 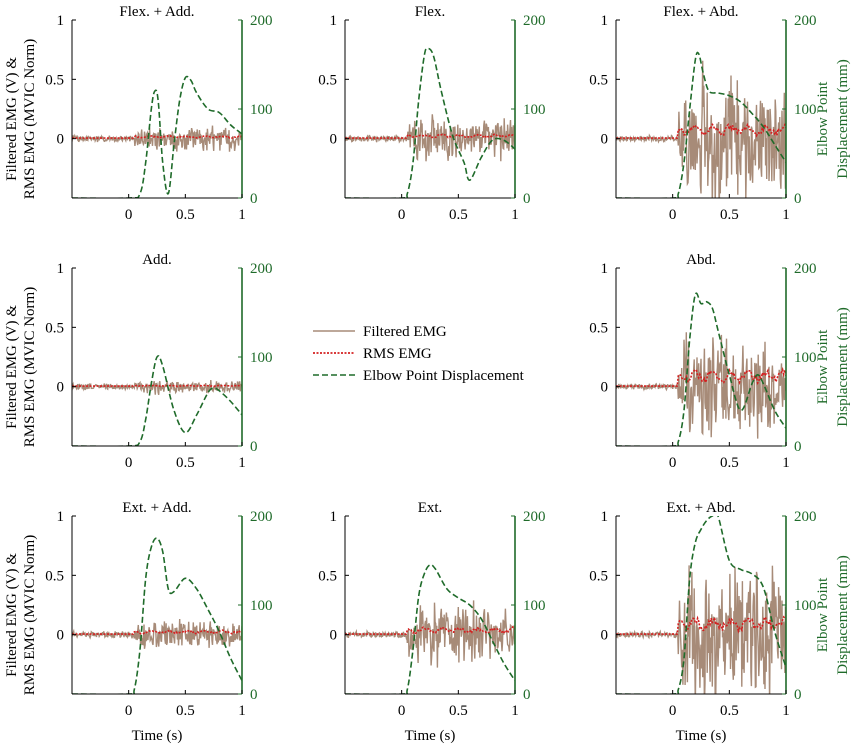 I want to click on legend-label: RMS EMG, so click(x=397, y=354).